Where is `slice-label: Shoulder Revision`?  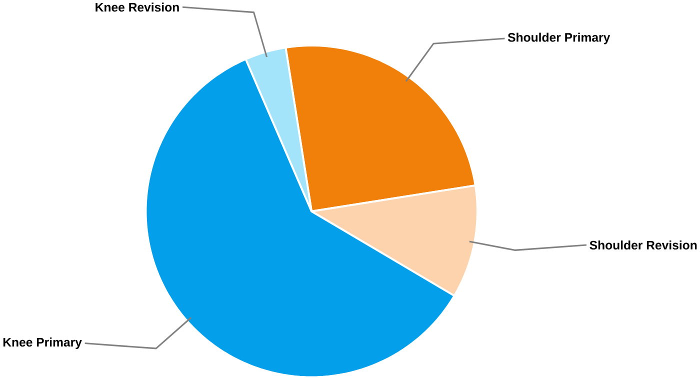
slice-label: Shoulder Revision is located at coordinates (643, 245).